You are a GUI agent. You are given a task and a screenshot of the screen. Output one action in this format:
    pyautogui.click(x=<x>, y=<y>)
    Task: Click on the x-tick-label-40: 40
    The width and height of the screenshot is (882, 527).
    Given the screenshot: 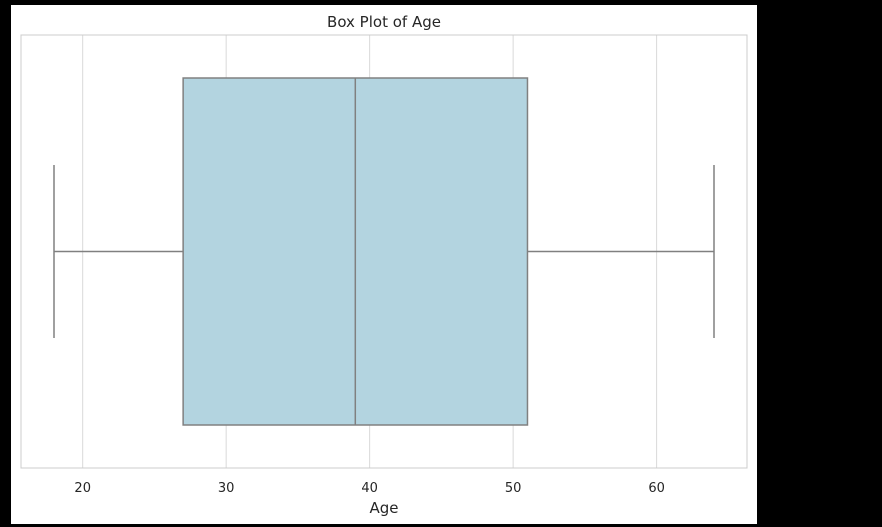 What is the action you would take?
    pyautogui.click(x=369, y=488)
    